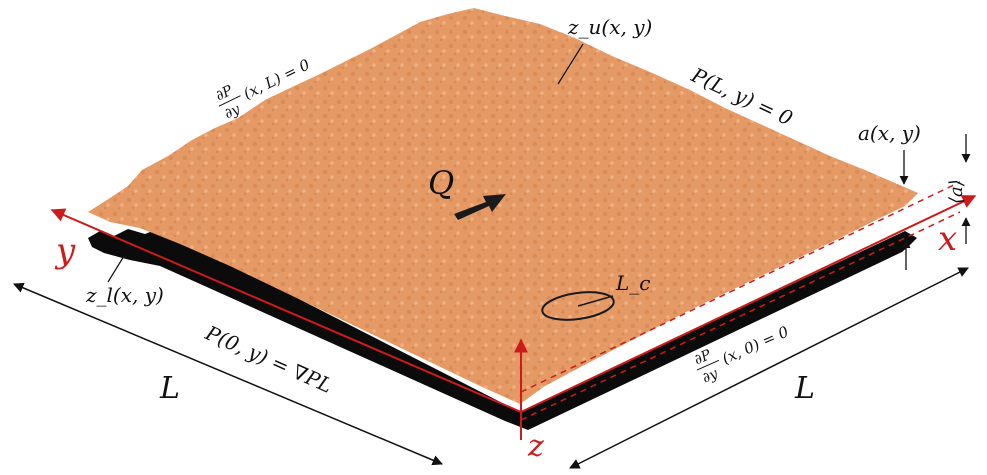 The width and height of the screenshot is (987, 475). Describe the element at coordinates (116, 269) in the screenshot. I see `zl-leader` at that location.